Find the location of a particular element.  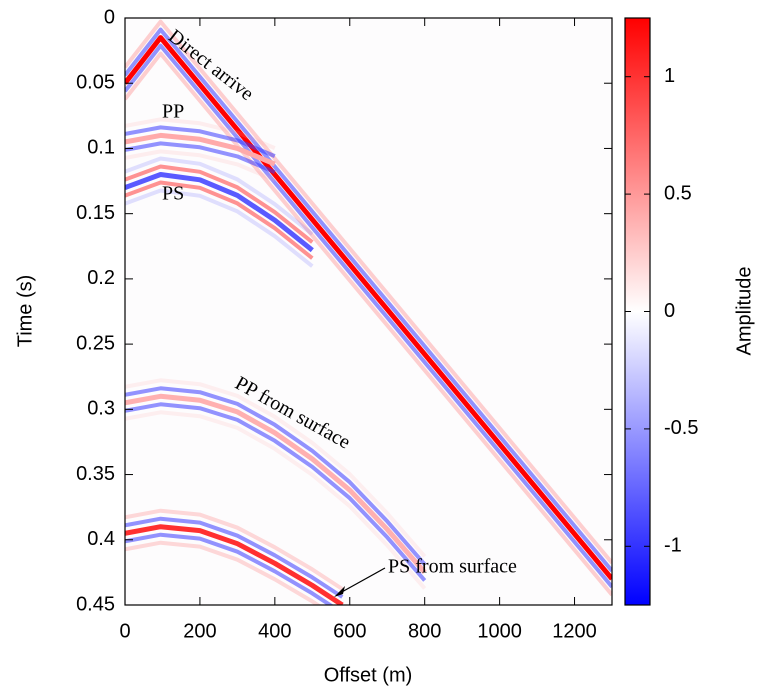

annotation-arrow is located at coordinates (362, 580).